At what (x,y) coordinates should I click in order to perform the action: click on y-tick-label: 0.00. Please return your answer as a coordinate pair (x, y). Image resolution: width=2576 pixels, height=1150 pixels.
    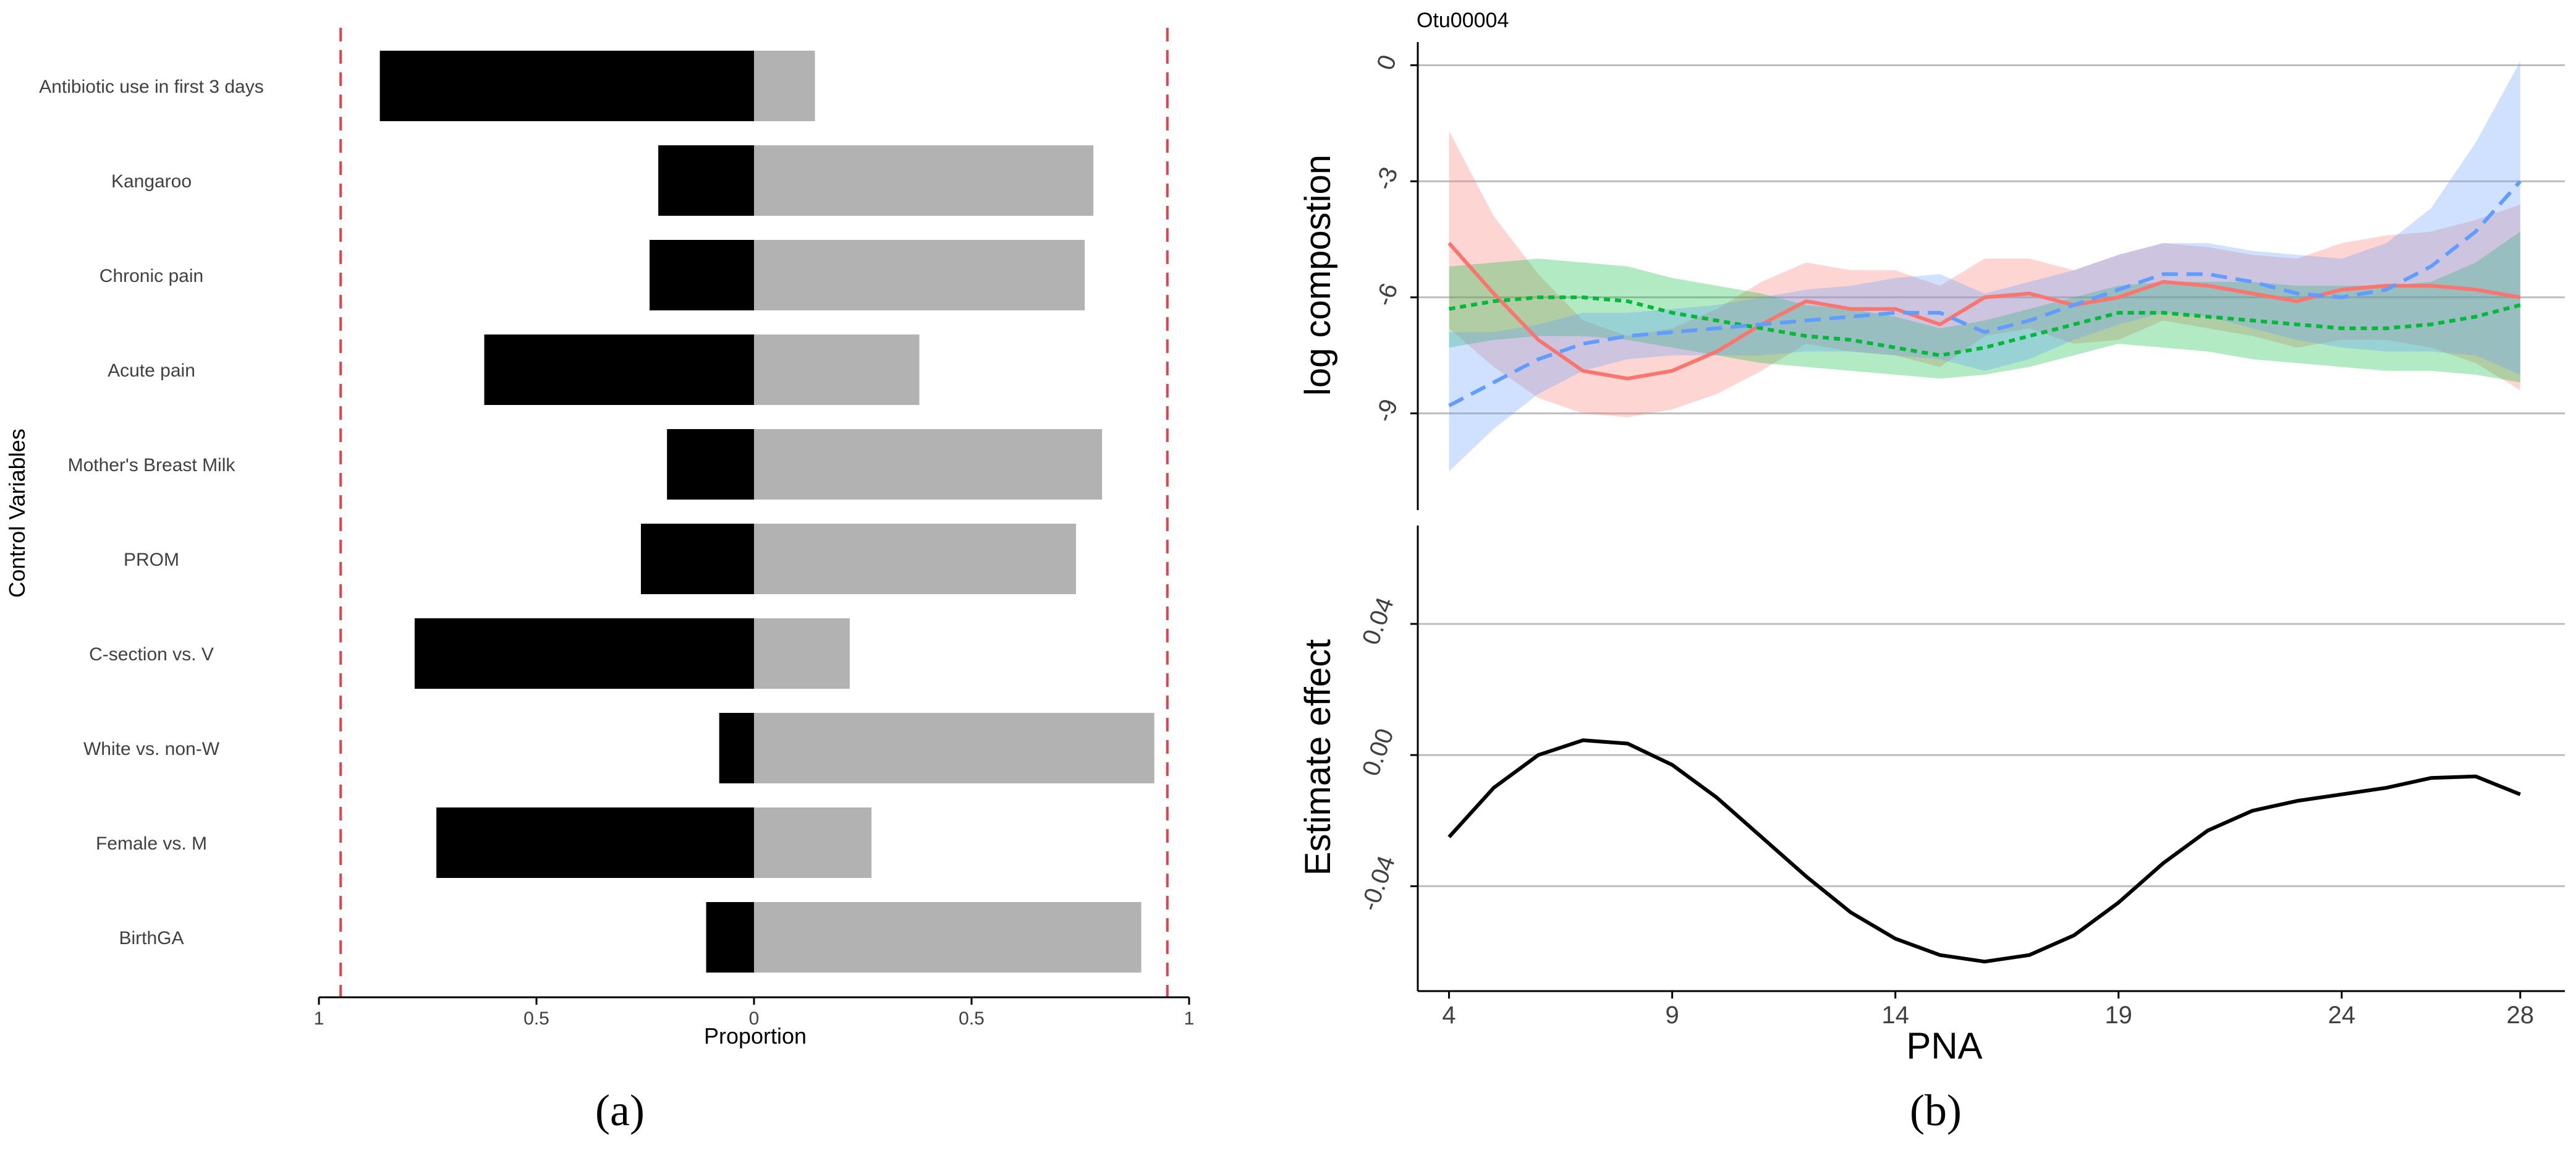
    Looking at the image, I should click on (1378, 752).